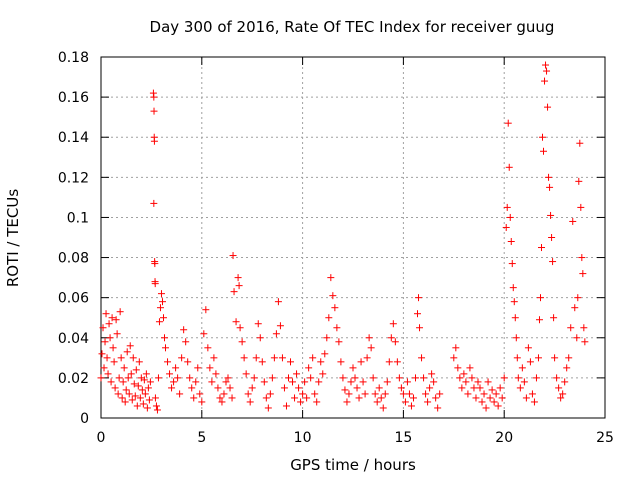 This screenshot has height=480, width=640. I want to click on y-tick-label: 0.14, so click(73, 138).